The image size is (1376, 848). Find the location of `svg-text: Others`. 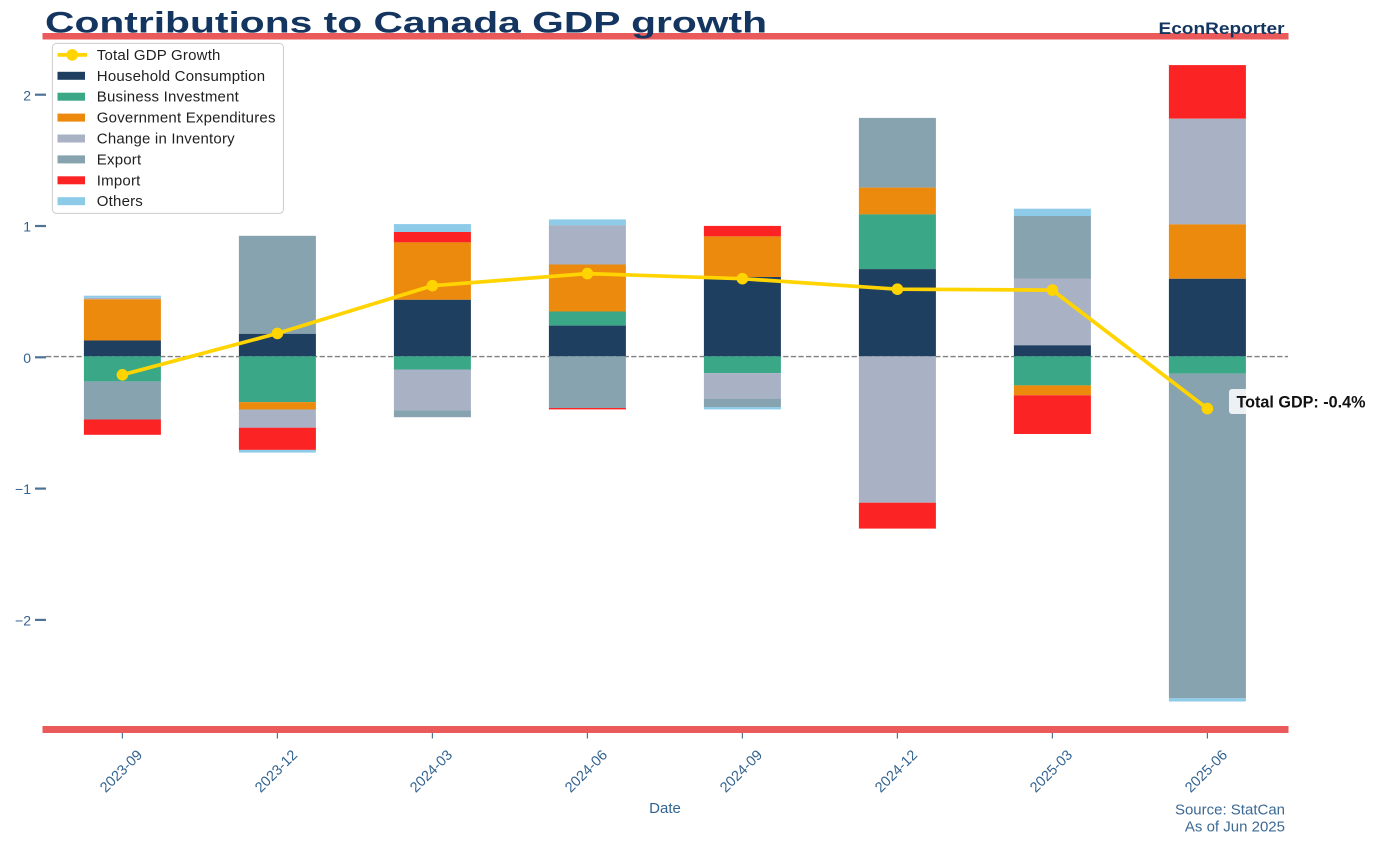

svg-text: Others is located at coordinates (120, 201).